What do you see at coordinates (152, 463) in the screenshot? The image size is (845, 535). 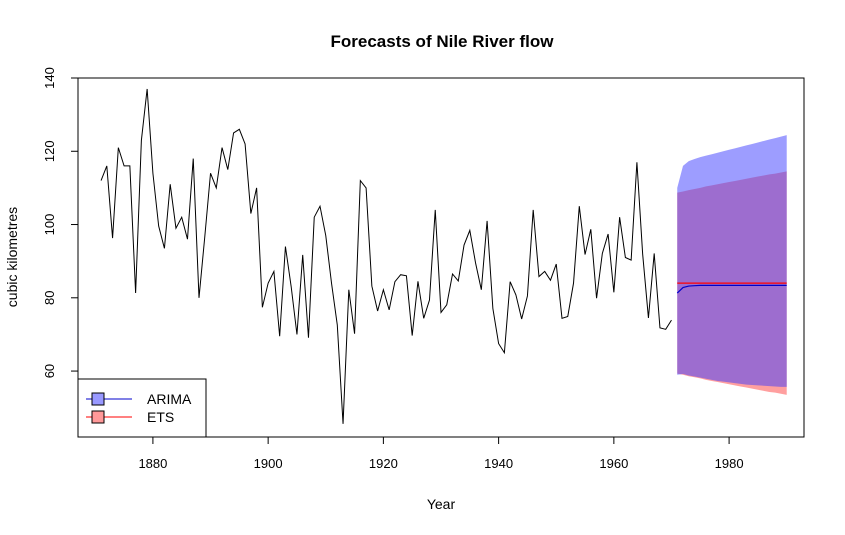 I see `x-tick-label: 1880` at bounding box center [152, 463].